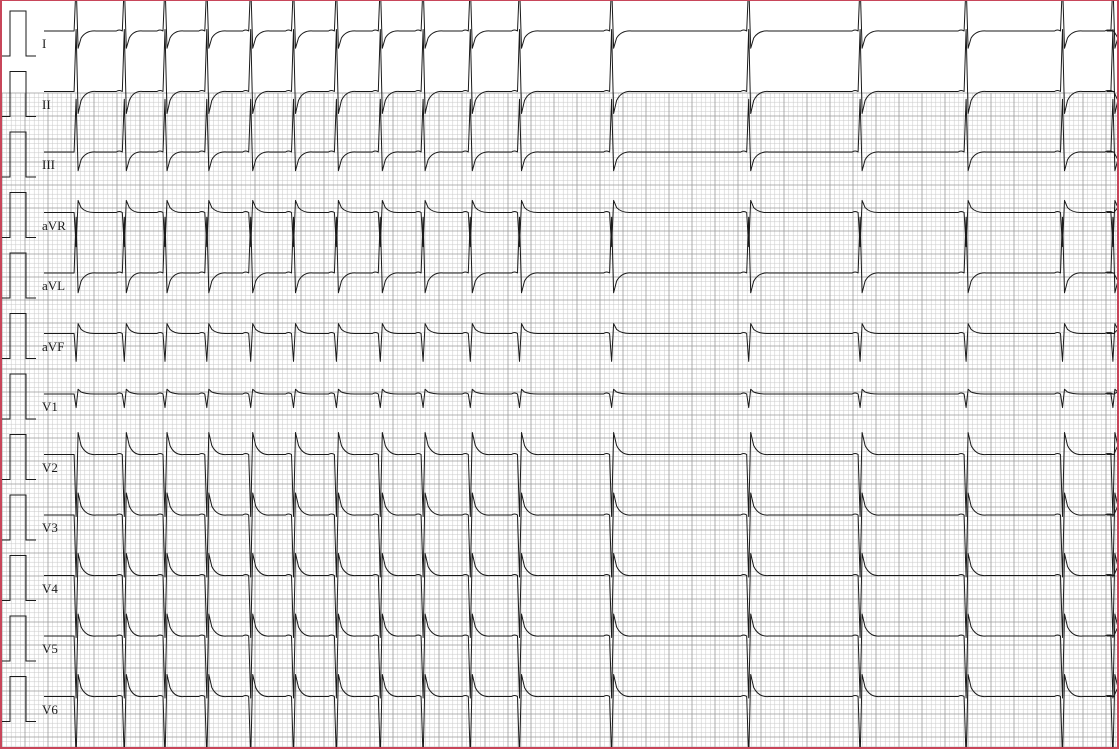  I want to click on lead-trace-v1, so click(580, 398).